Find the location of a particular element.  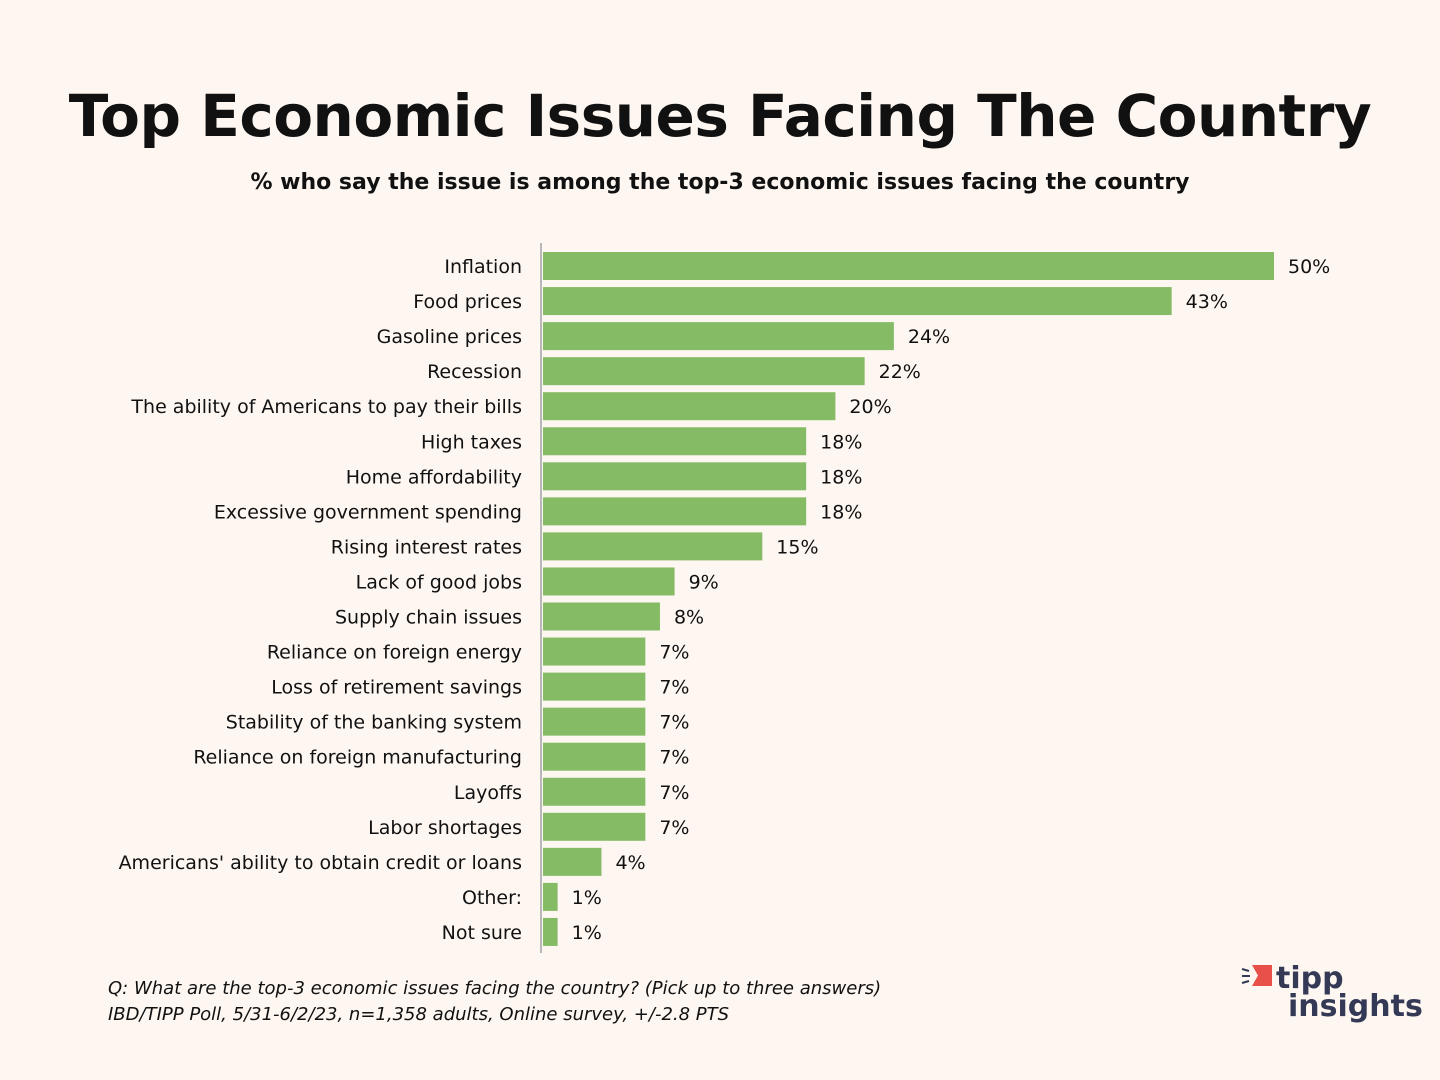

bar-row: Loss of retirement savings 7% is located at coordinates (480, 686).